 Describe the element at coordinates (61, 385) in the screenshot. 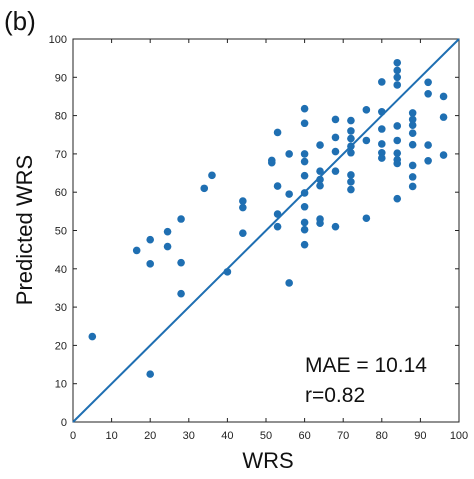

I see `y-tick-label: 10` at that location.